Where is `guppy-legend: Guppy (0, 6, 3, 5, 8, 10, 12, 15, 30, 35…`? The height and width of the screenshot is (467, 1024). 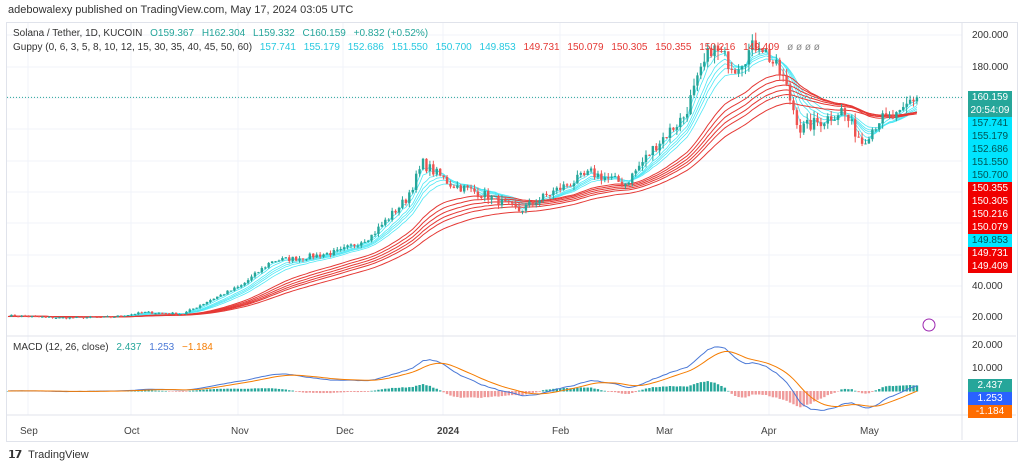
guppy-legend: Guppy (0, 6, 3, 5, 8, 10, 12, 15, 30, 35… is located at coordinates (419, 47).